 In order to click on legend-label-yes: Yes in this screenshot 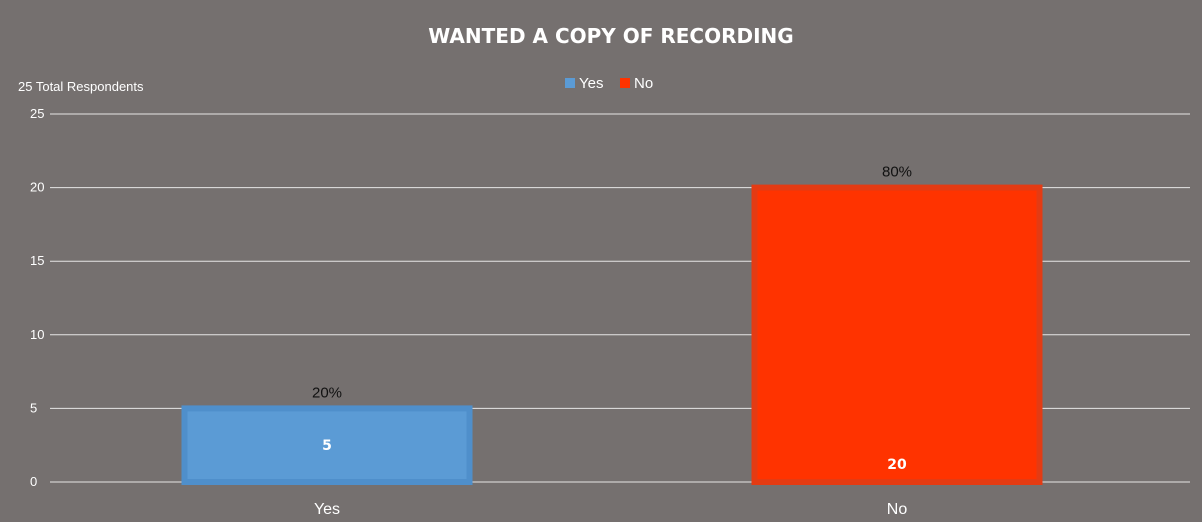, I will do `click(591, 83)`.